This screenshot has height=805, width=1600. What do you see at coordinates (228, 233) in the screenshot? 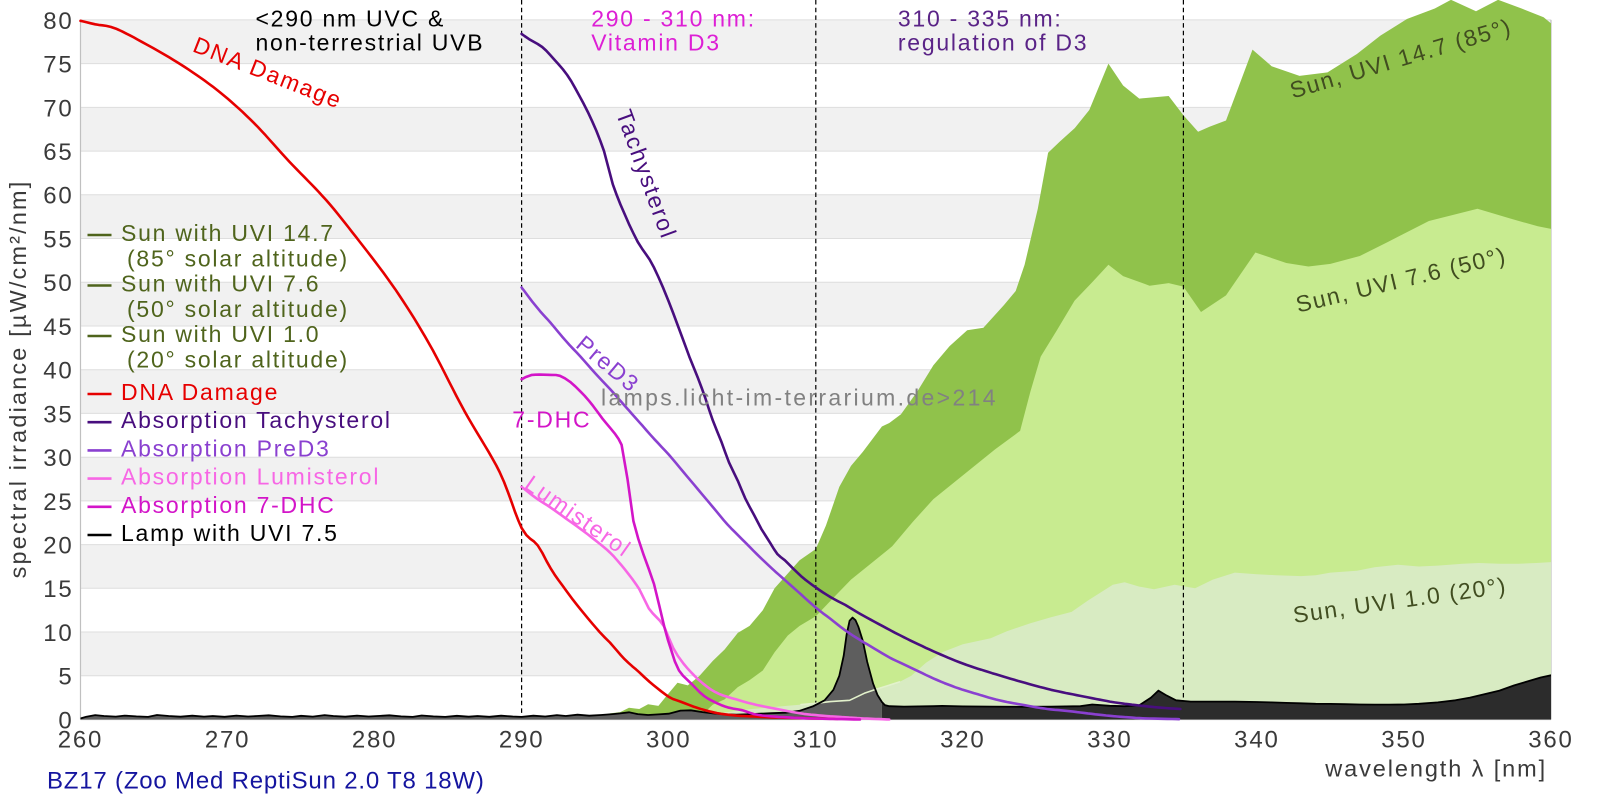
I see `svg-text: Sun with UVI 14.7` at bounding box center [228, 233].